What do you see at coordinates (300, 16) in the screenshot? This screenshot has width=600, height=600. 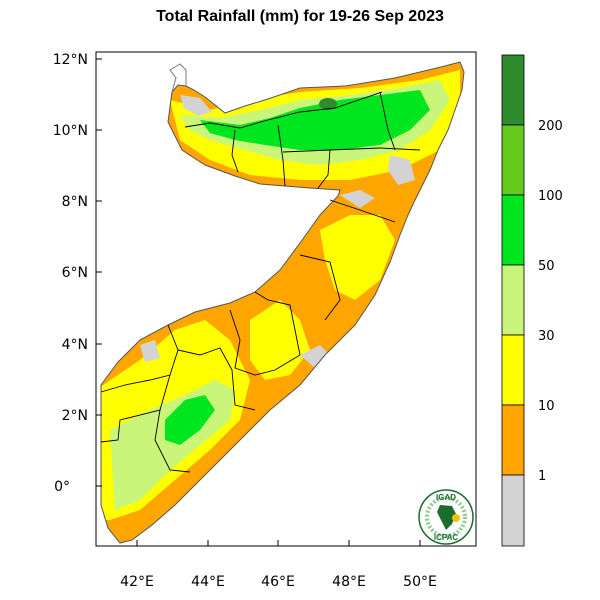 I see `map-title: Total Rainfall (mm) for 19-26 Sep 2023` at bounding box center [300, 16].